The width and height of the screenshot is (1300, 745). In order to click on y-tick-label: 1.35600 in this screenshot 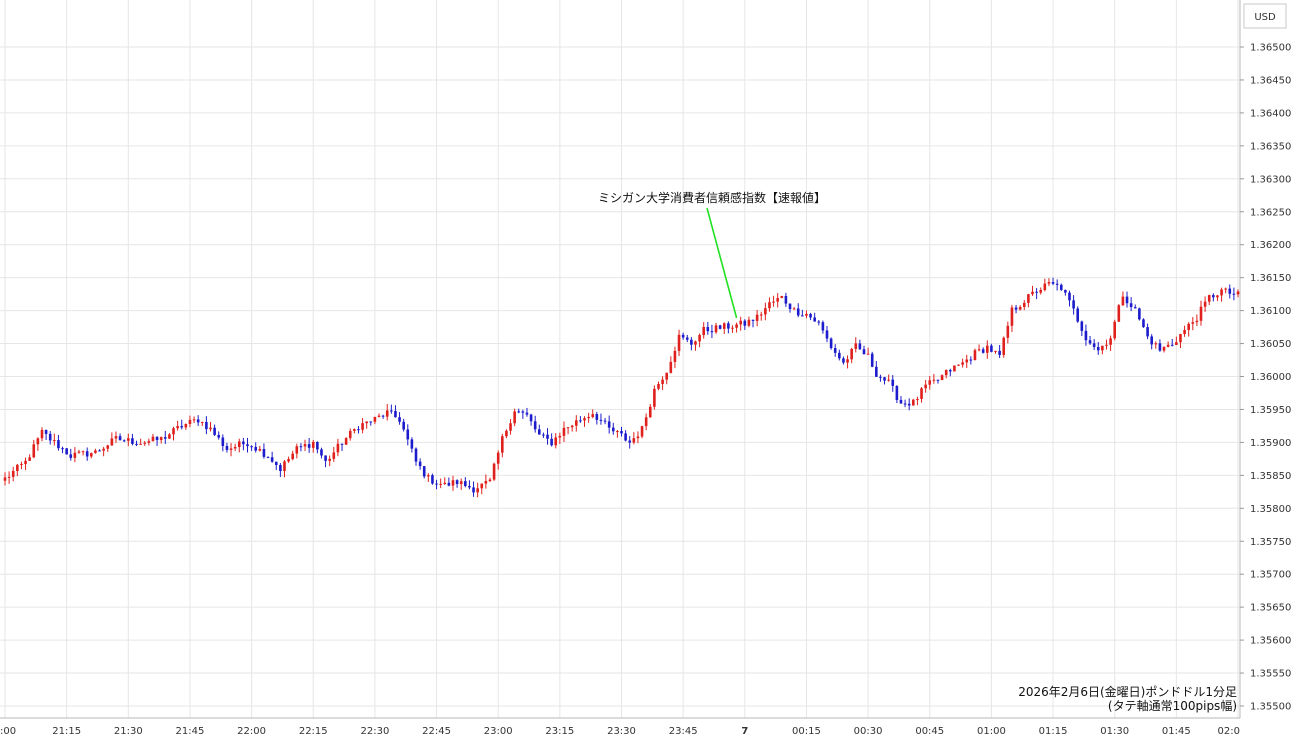, I will do `click(1270, 641)`.